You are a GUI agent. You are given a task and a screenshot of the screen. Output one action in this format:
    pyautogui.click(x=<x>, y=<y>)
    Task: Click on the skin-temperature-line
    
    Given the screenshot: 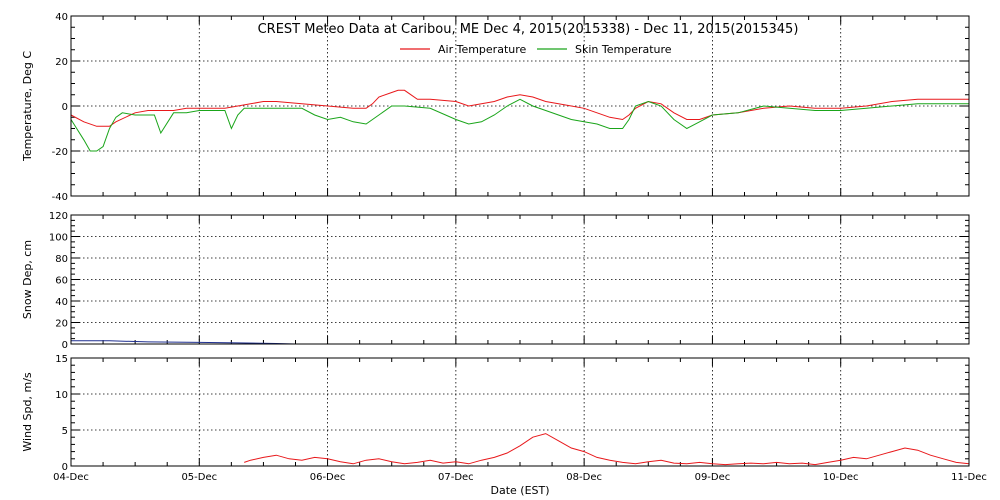 What is the action you would take?
    pyautogui.click(x=520, y=125)
    